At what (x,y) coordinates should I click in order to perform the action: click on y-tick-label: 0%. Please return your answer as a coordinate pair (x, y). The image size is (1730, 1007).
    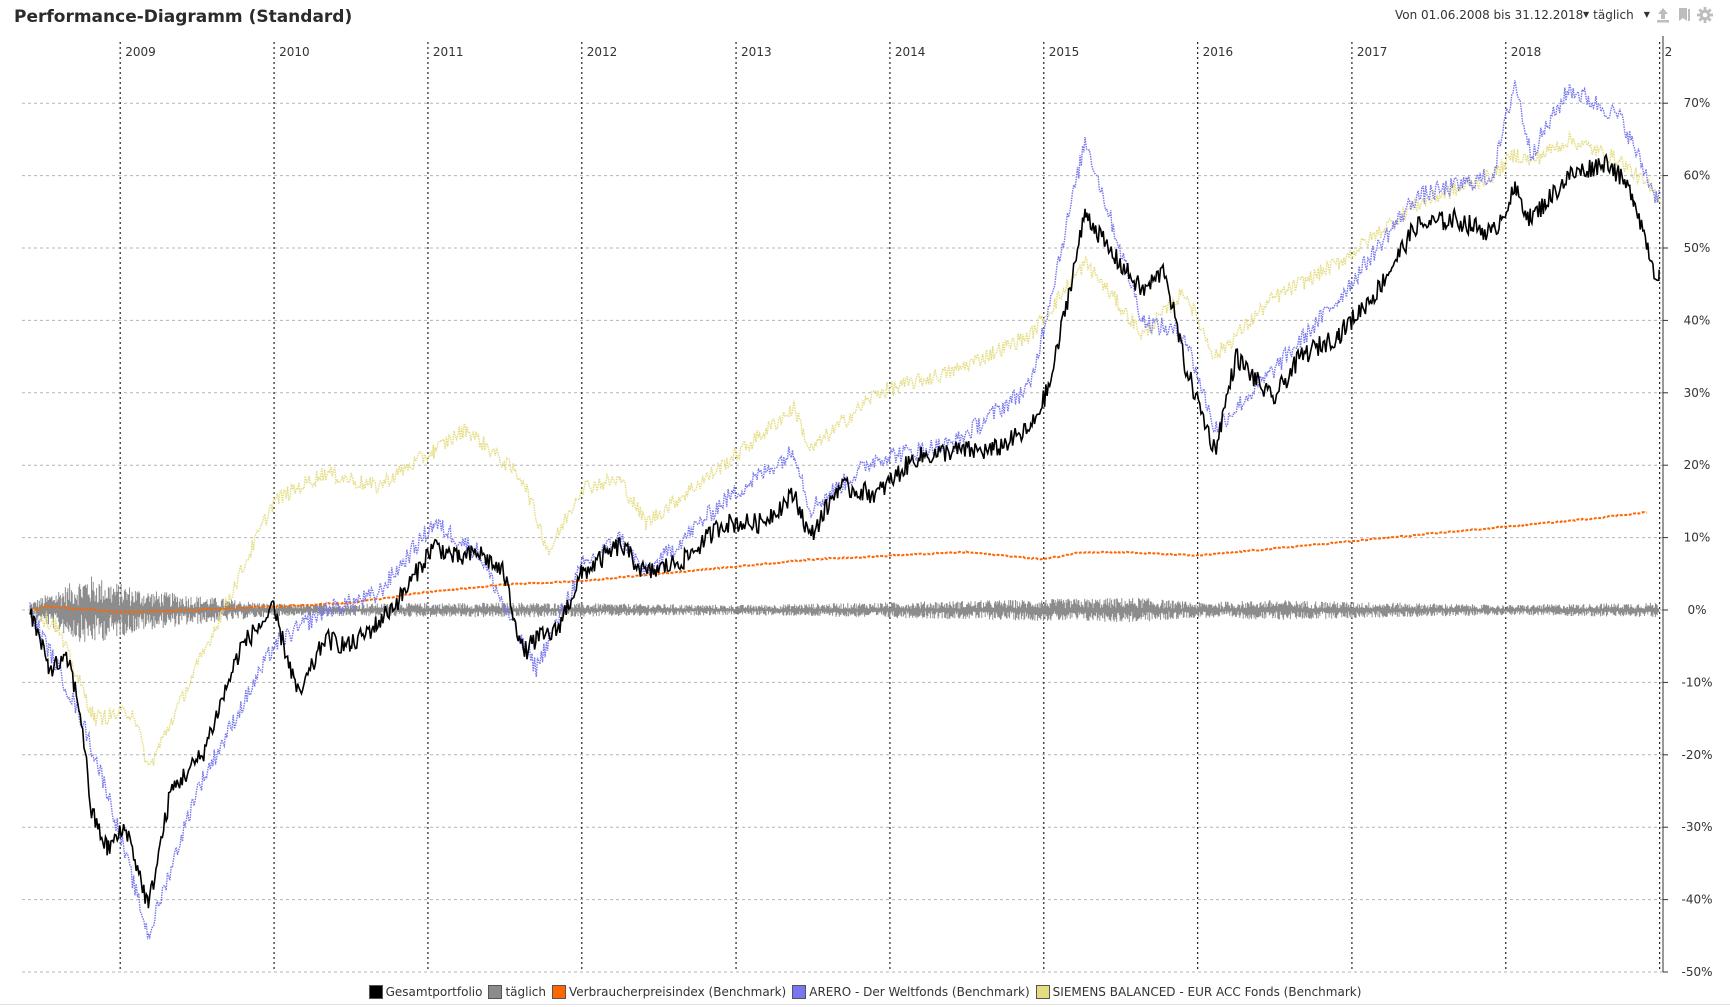
    Looking at the image, I should click on (1696, 610).